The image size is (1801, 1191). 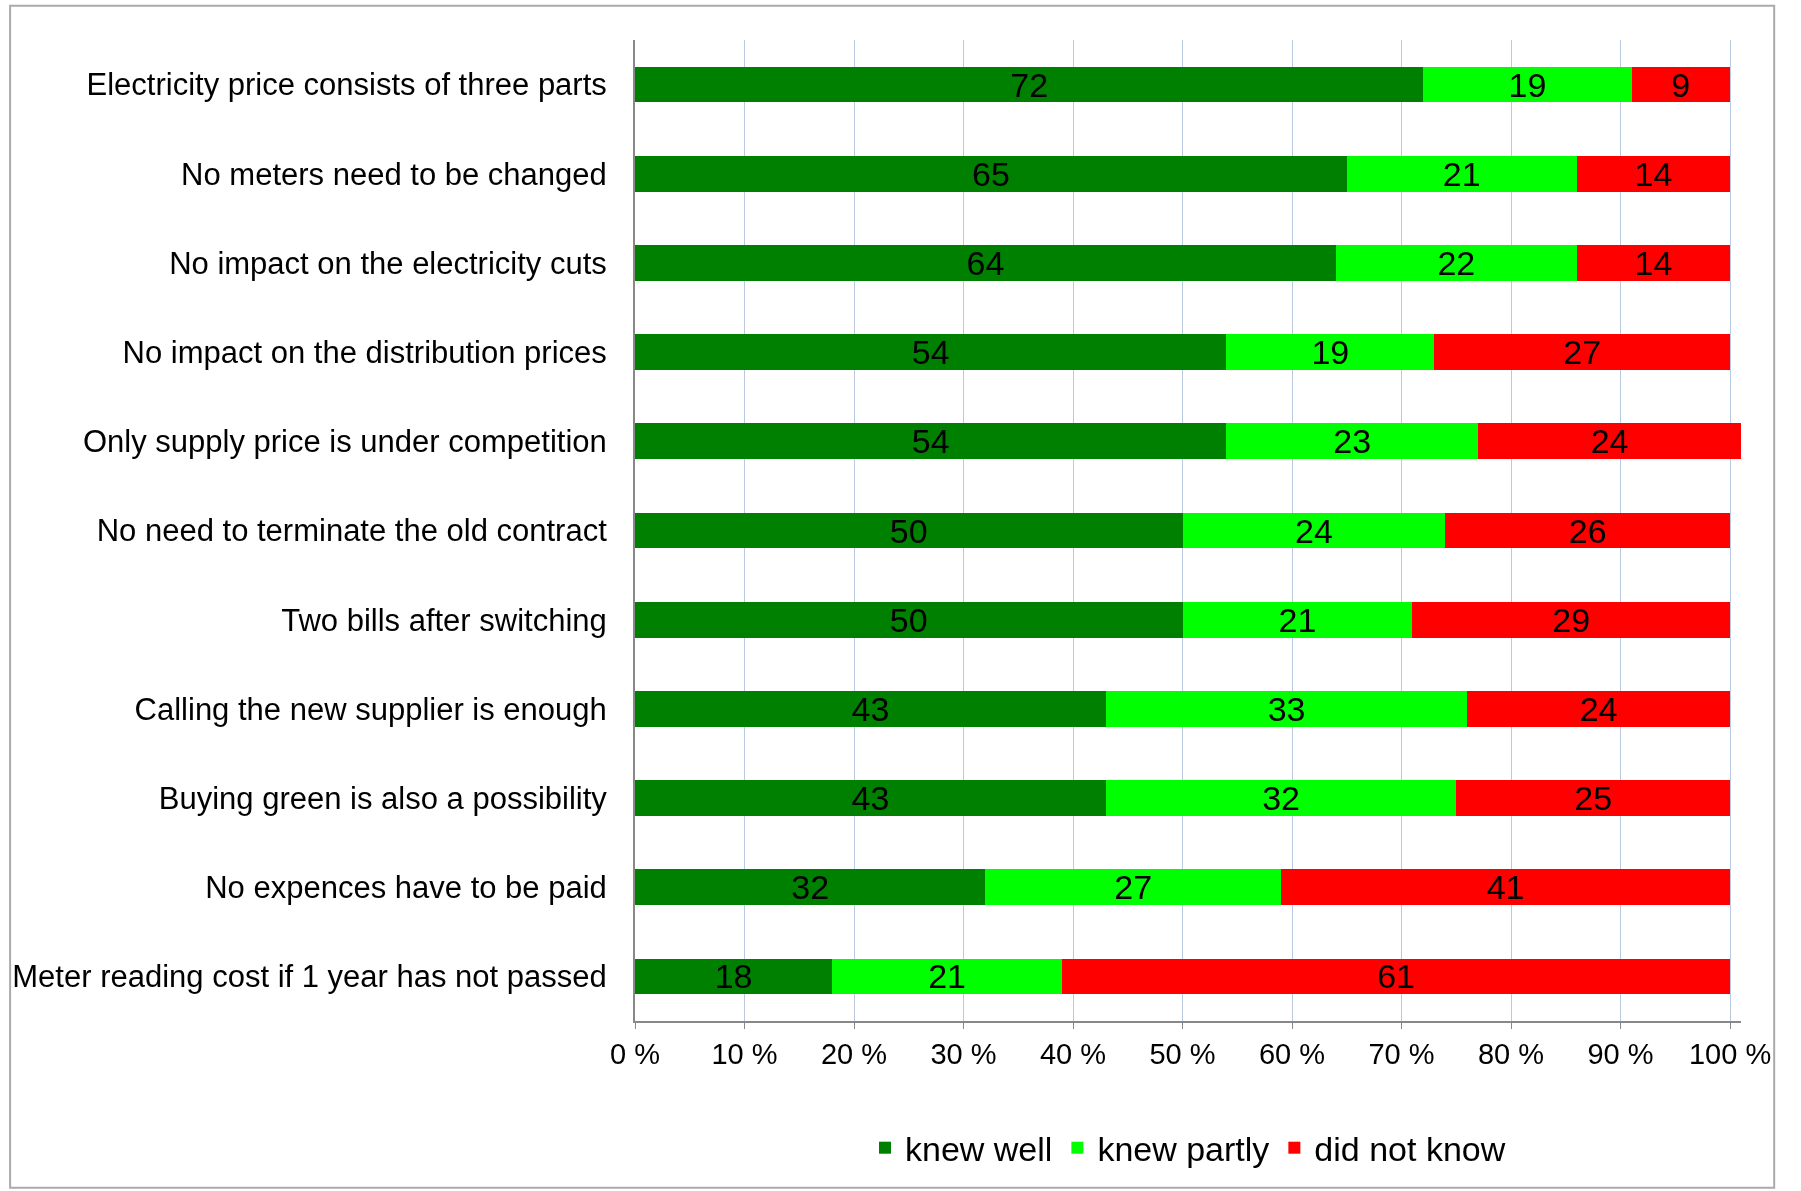 I want to click on data-label: 64, so click(x=985, y=262).